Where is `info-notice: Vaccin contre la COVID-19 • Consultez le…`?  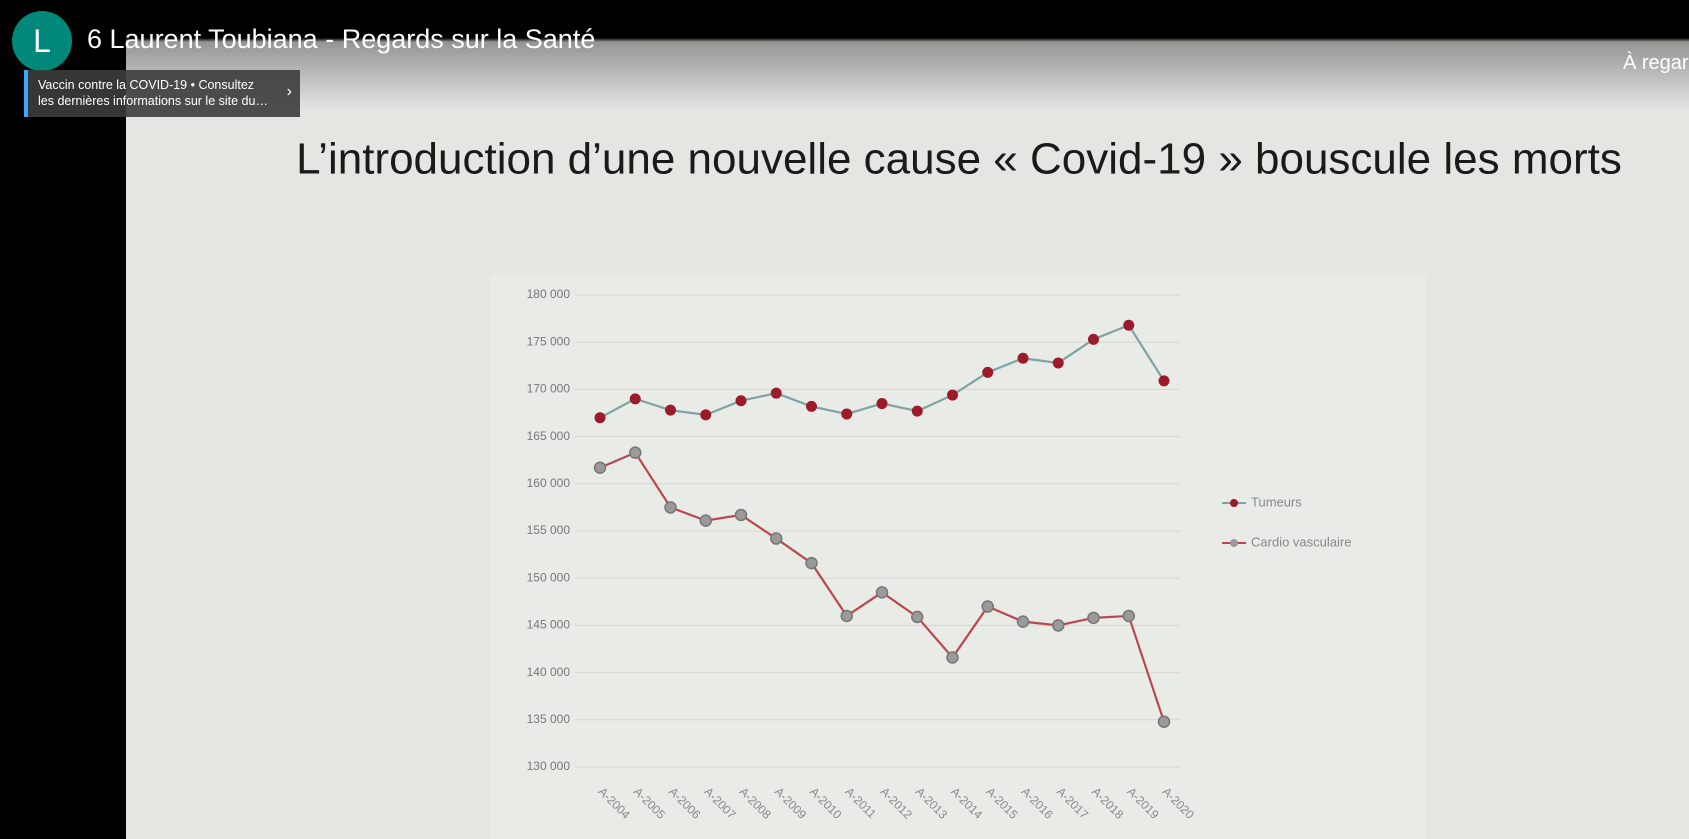 info-notice: Vaccin contre la COVID-19 • Consultez le… is located at coordinates (162, 93).